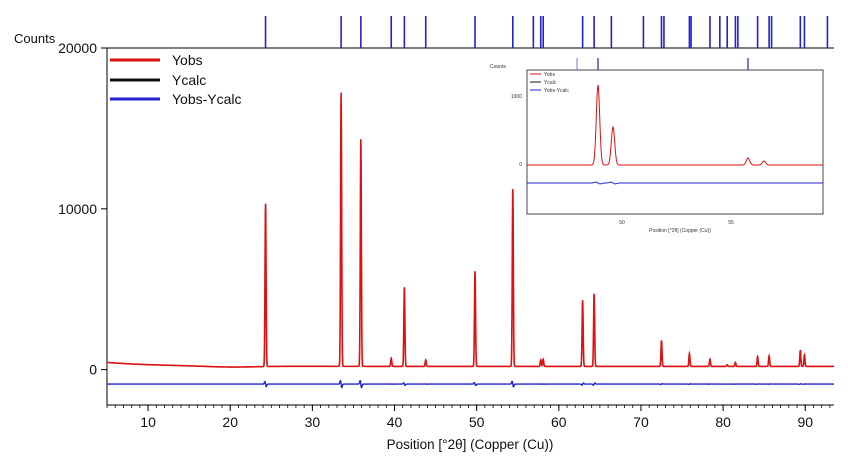  I want to click on legend: Yobs Ycalc Yobs-Ycalc, so click(176, 79).